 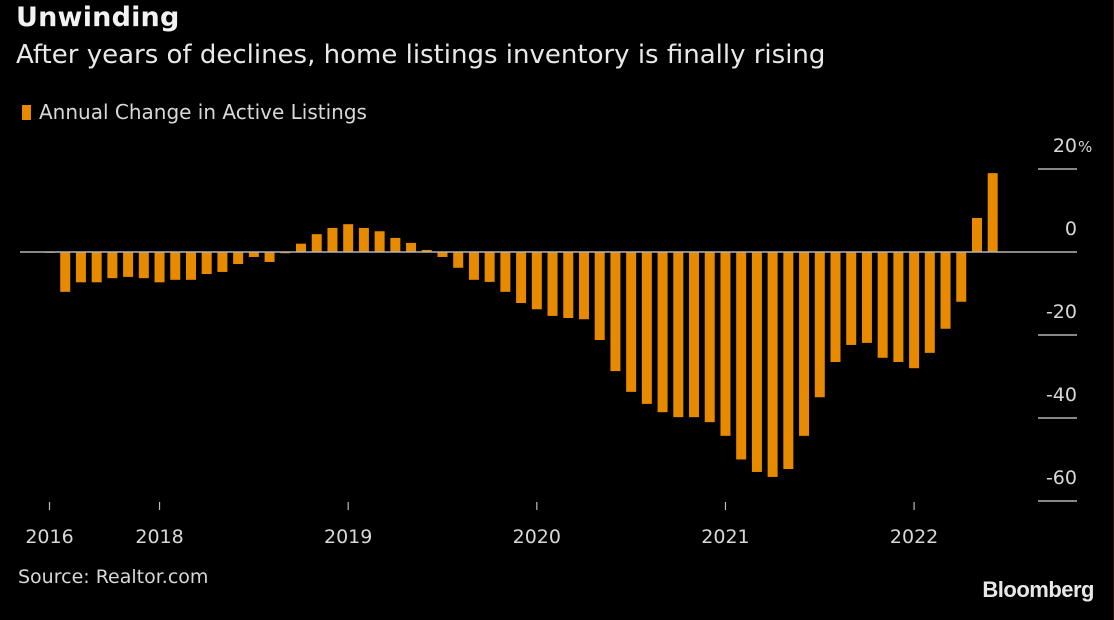 I want to click on y-tick-label: 0, so click(x=1071, y=229).